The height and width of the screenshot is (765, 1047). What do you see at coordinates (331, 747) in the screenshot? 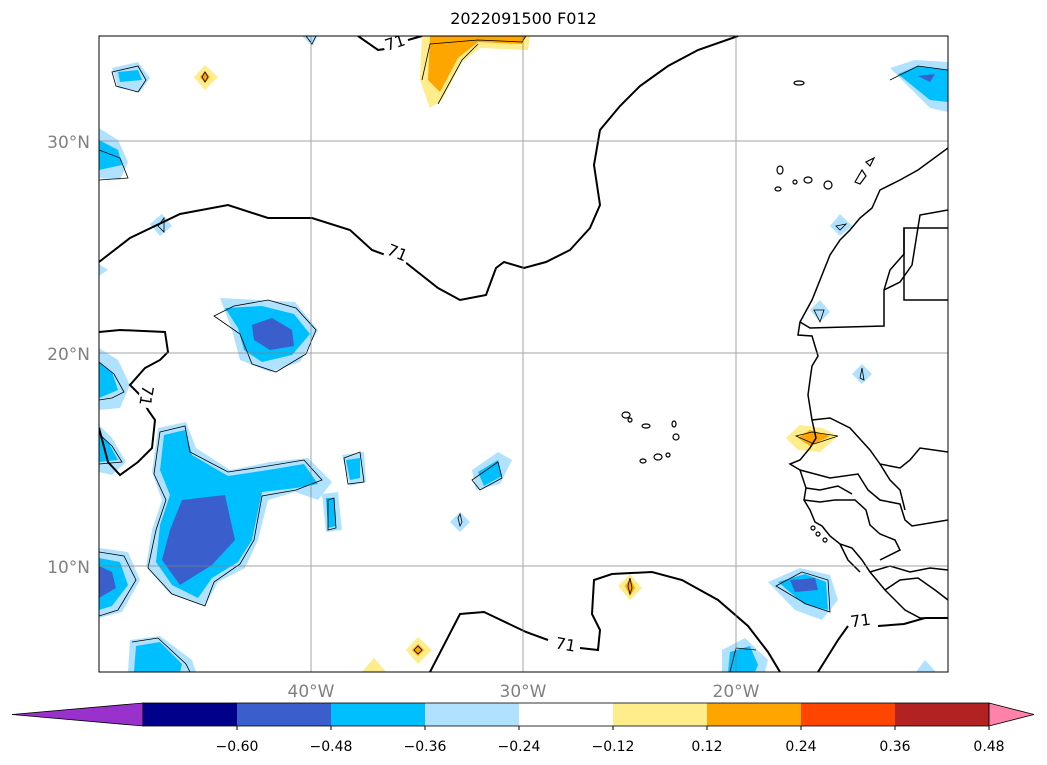
I see `colorbar-tick-label: −0.48` at bounding box center [331, 747].